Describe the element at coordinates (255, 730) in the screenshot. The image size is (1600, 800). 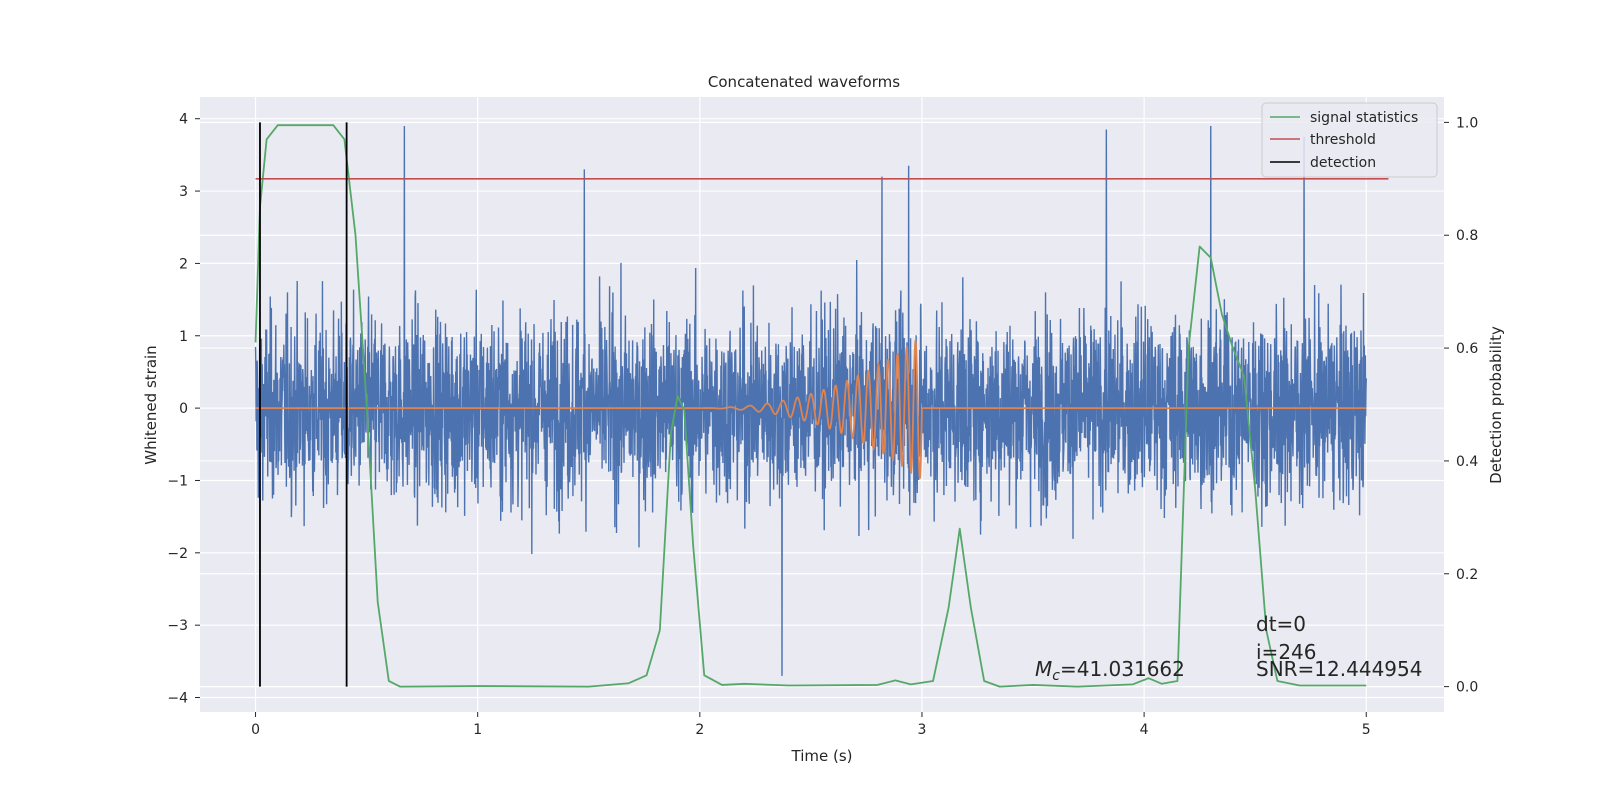
I see `x-tick-label: 0` at that location.